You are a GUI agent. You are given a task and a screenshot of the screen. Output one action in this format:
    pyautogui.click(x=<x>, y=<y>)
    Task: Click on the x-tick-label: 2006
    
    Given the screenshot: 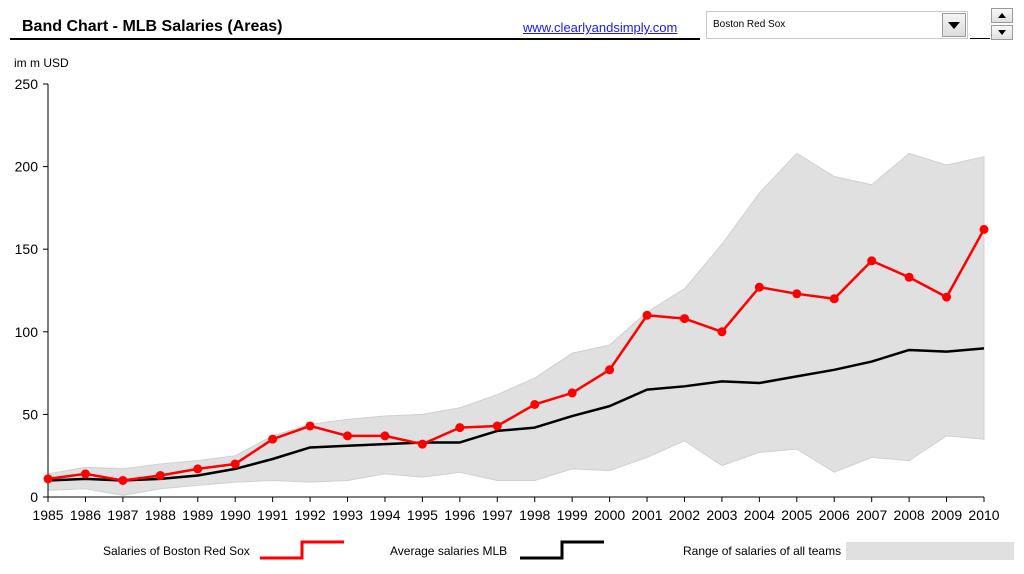 What is the action you would take?
    pyautogui.click(x=834, y=515)
    